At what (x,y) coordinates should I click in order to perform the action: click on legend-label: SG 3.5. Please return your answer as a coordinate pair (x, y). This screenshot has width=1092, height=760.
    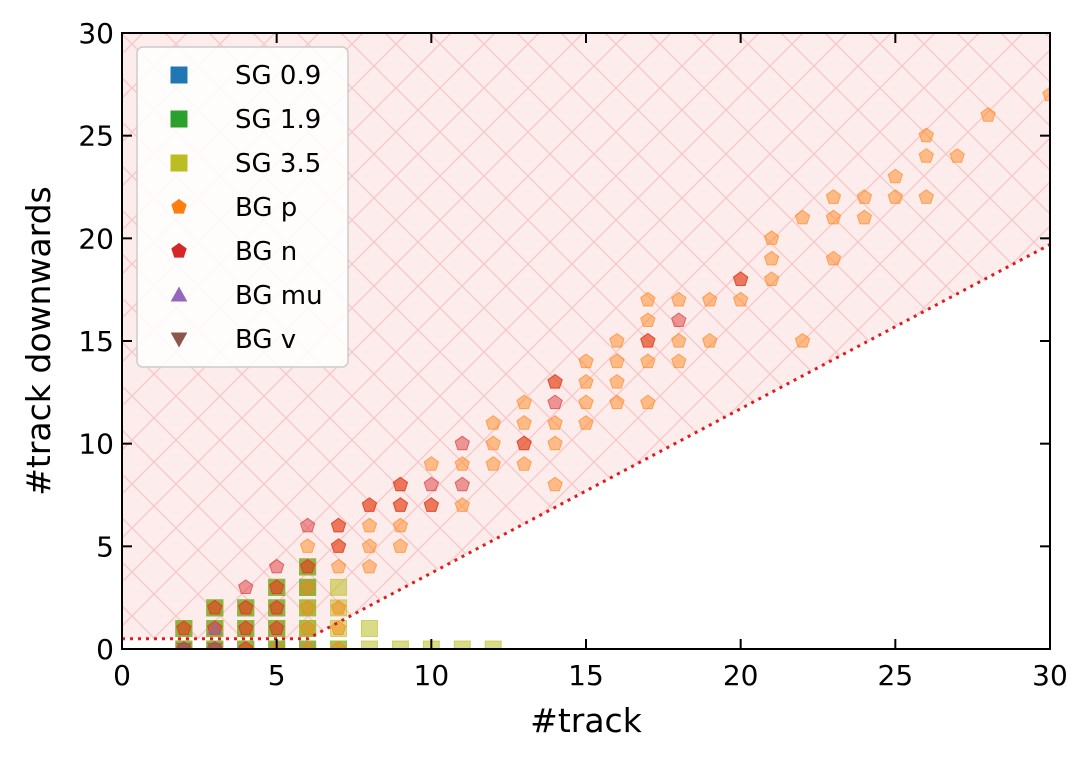
    Looking at the image, I should click on (278, 164).